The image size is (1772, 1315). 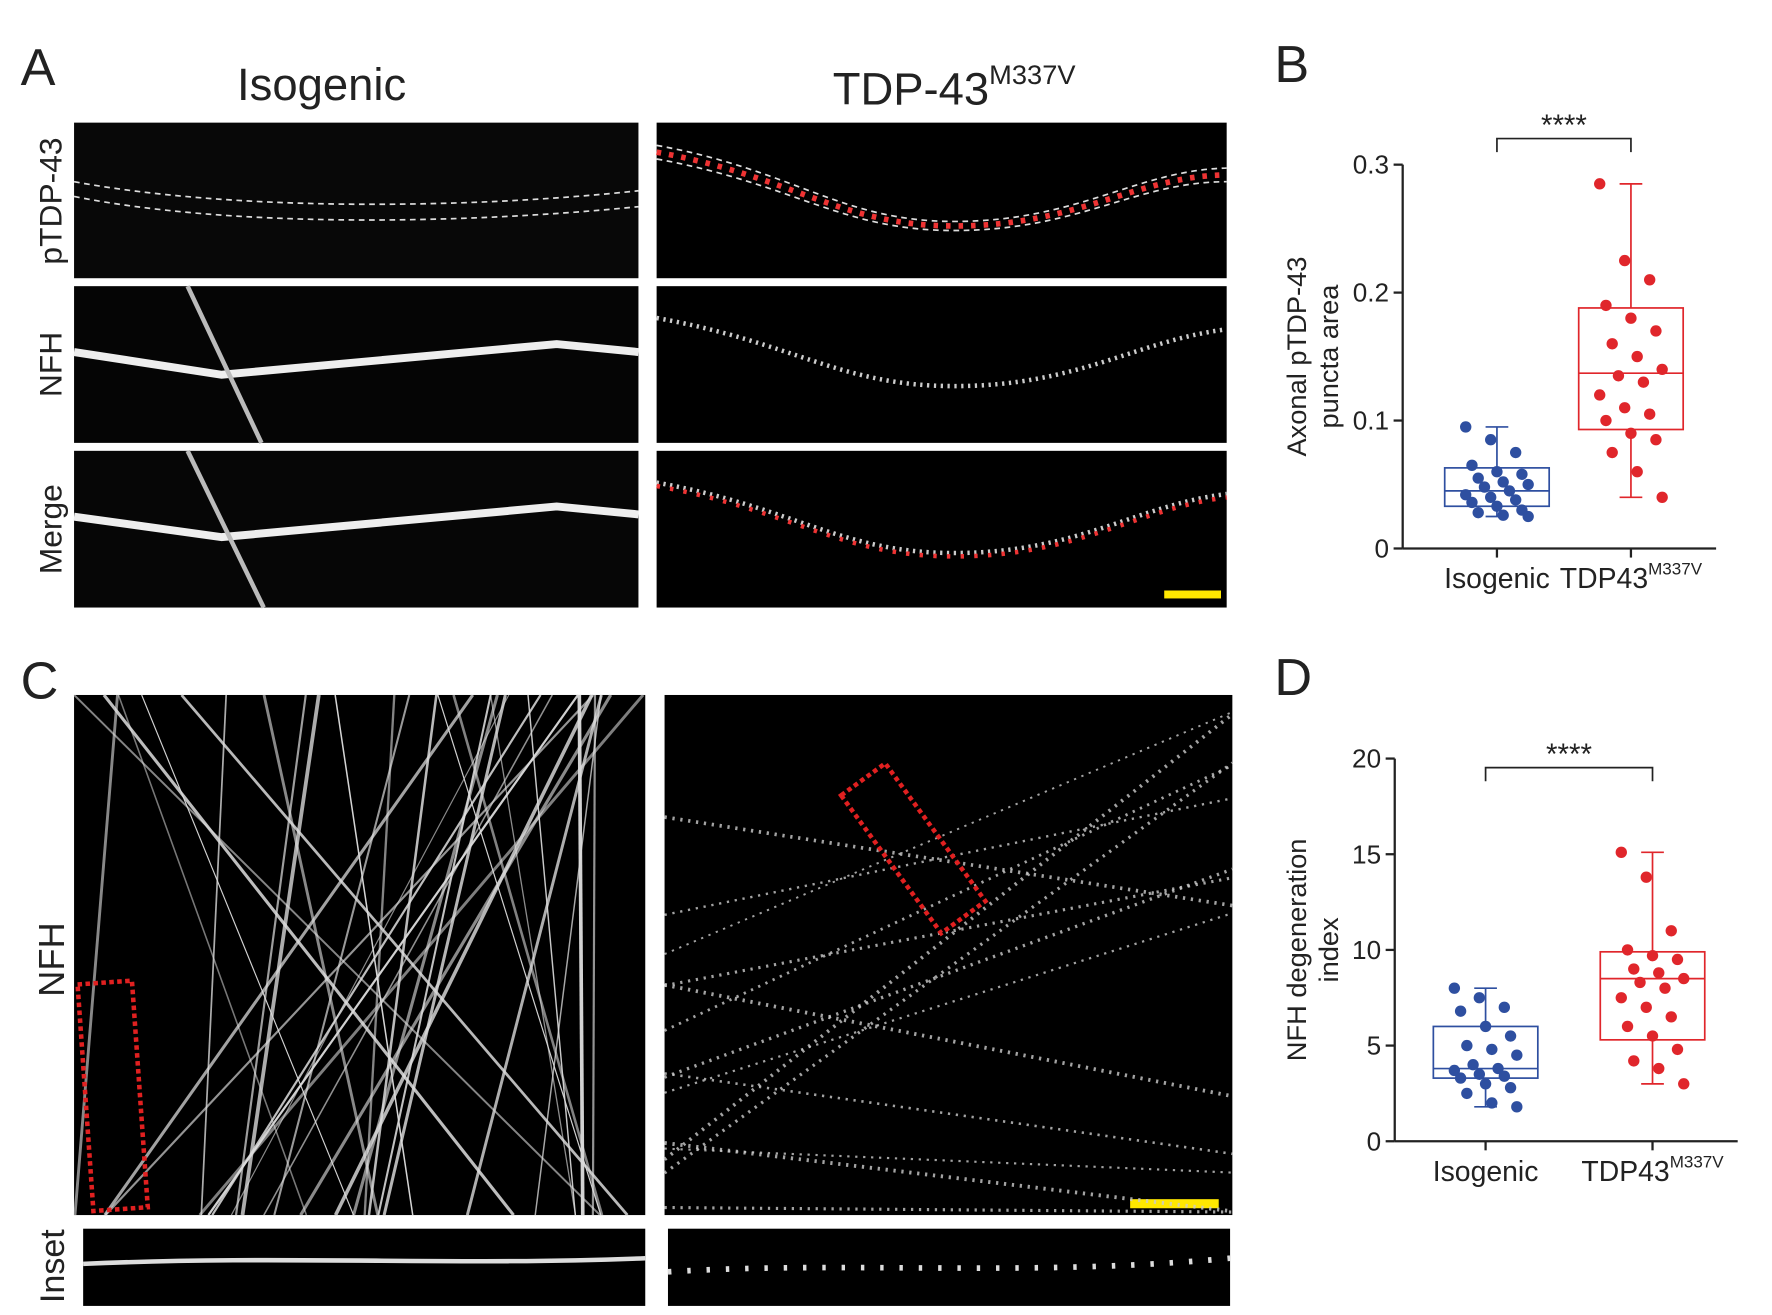 I want to click on y-axis-label: NFH degenerationindex, so click(x=1312, y=950).